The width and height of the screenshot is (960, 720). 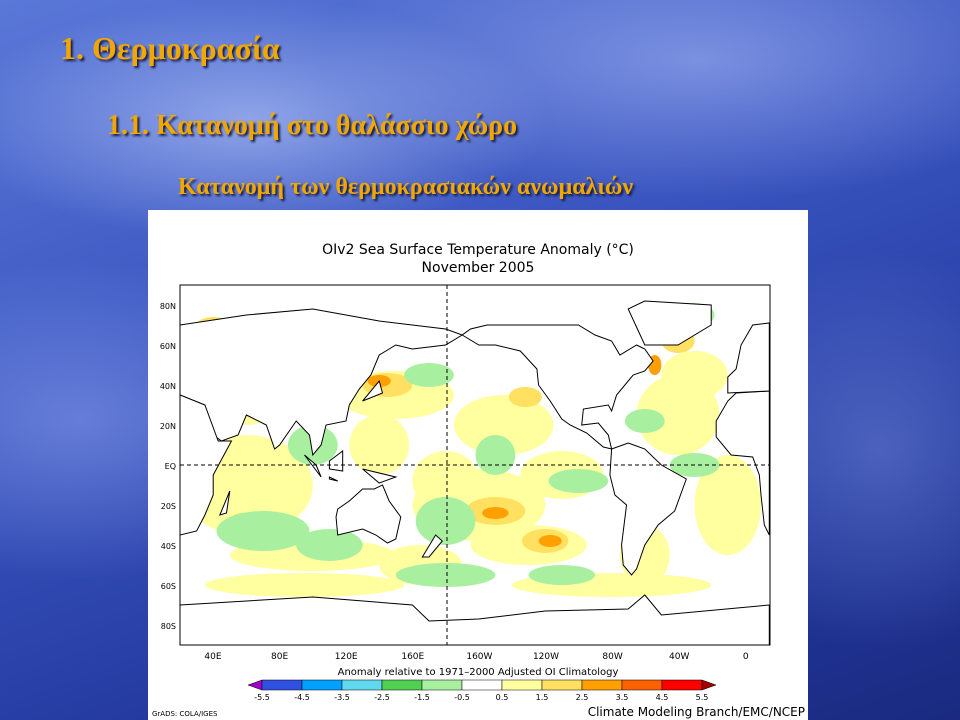 What do you see at coordinates (702, 697) in the screenshot?
I see `colorbar-label: 5.5` at bounding box center [702, 697].